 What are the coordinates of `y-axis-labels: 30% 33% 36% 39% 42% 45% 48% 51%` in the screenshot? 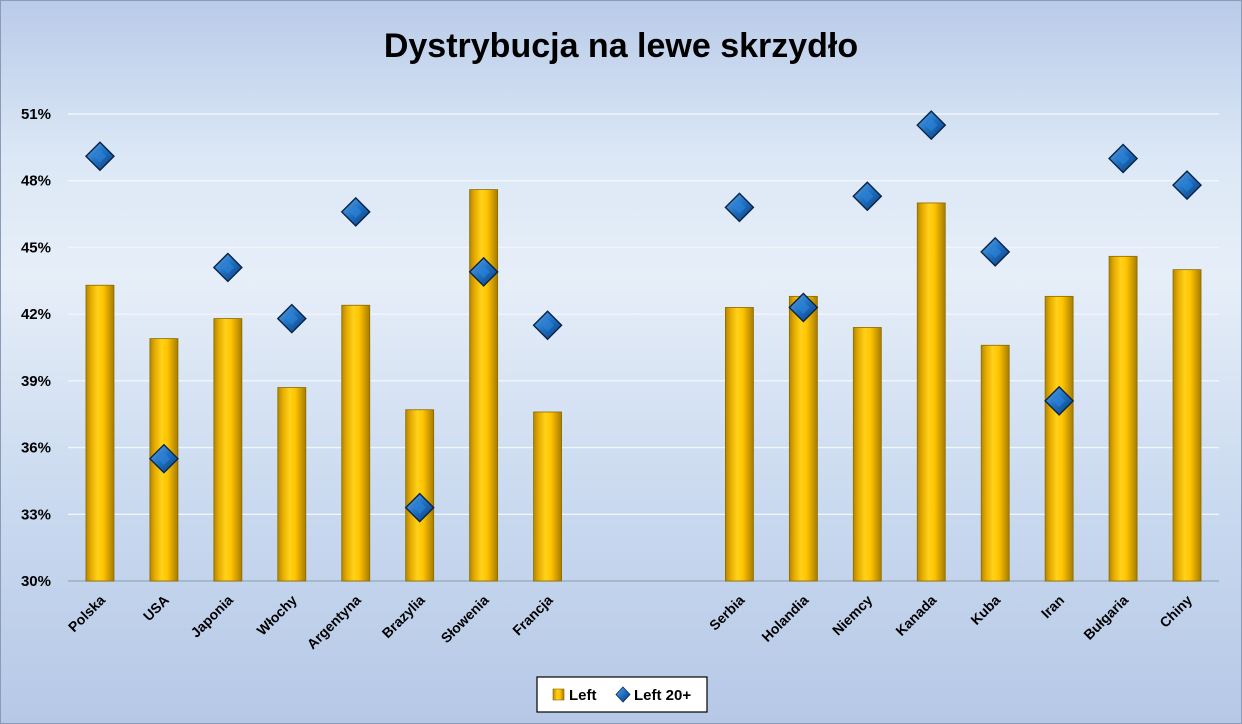 It's located at (36, 348).